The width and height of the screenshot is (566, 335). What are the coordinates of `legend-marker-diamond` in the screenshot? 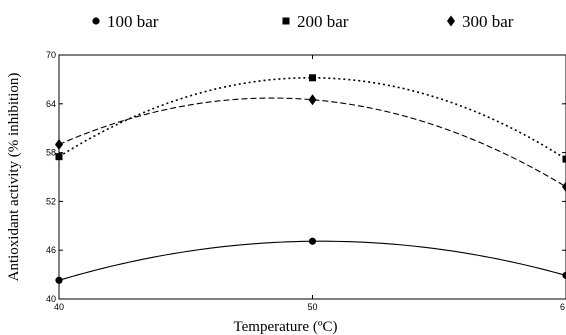 It's located at (451, 21).